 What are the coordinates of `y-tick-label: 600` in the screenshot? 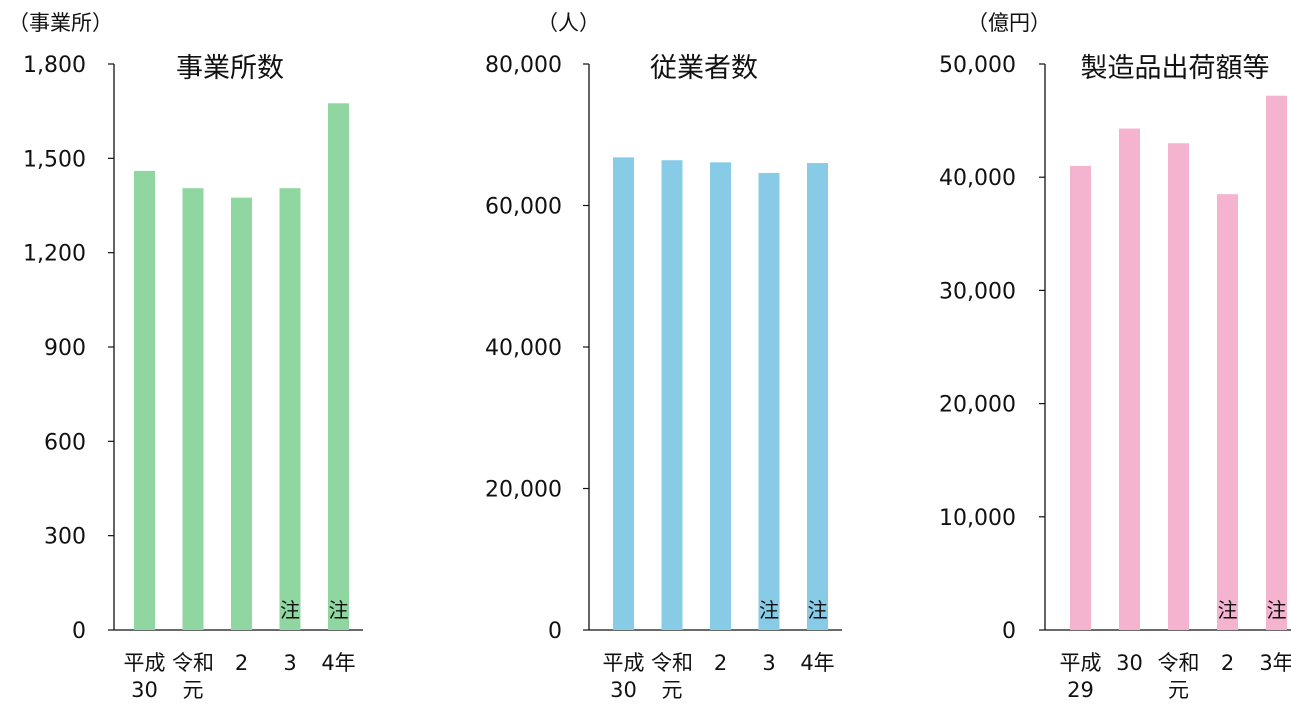 It's located at (65, 442).